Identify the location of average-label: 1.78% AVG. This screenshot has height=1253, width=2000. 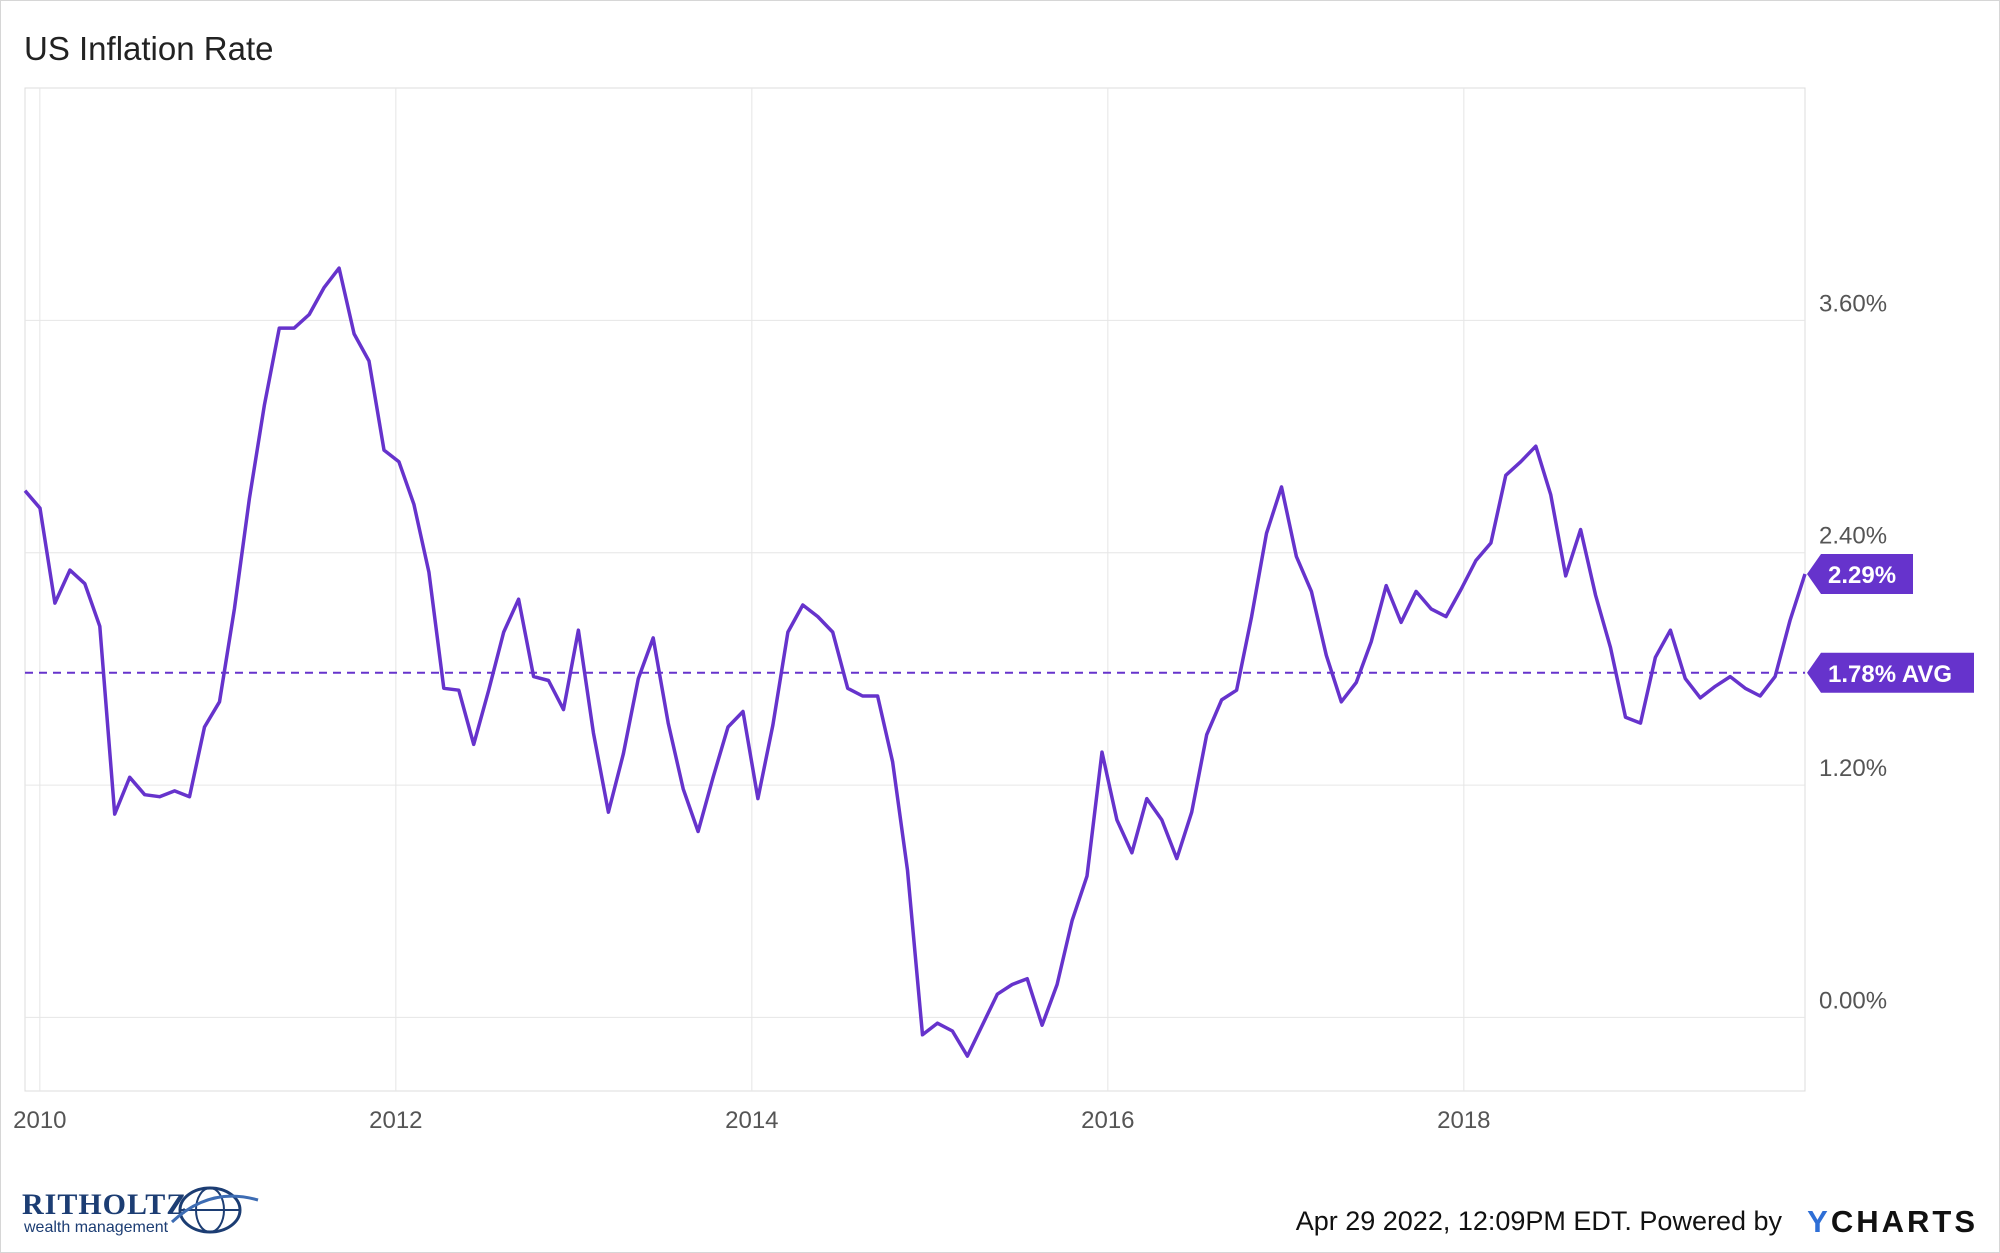
(1890, 674).